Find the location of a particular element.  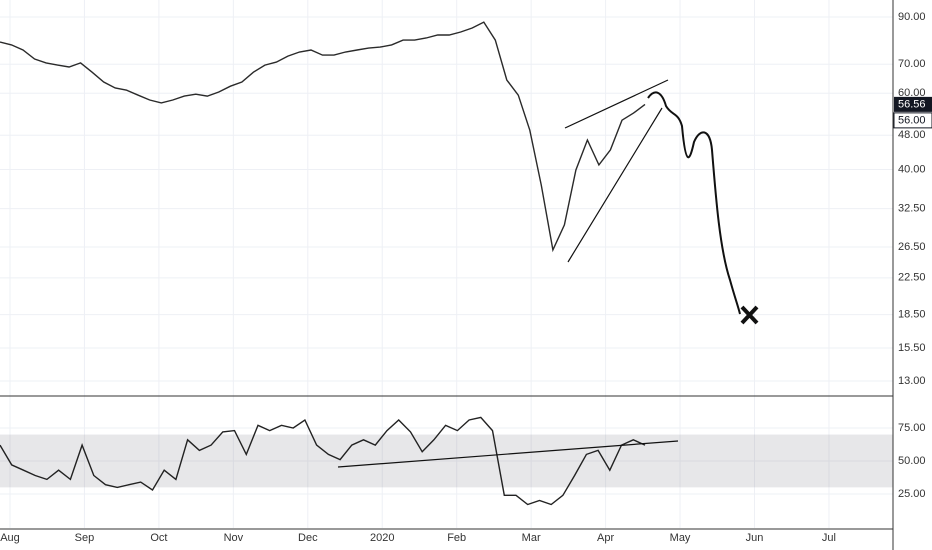

y-tick-label: 70.00 is located at coordinates (912, 64).